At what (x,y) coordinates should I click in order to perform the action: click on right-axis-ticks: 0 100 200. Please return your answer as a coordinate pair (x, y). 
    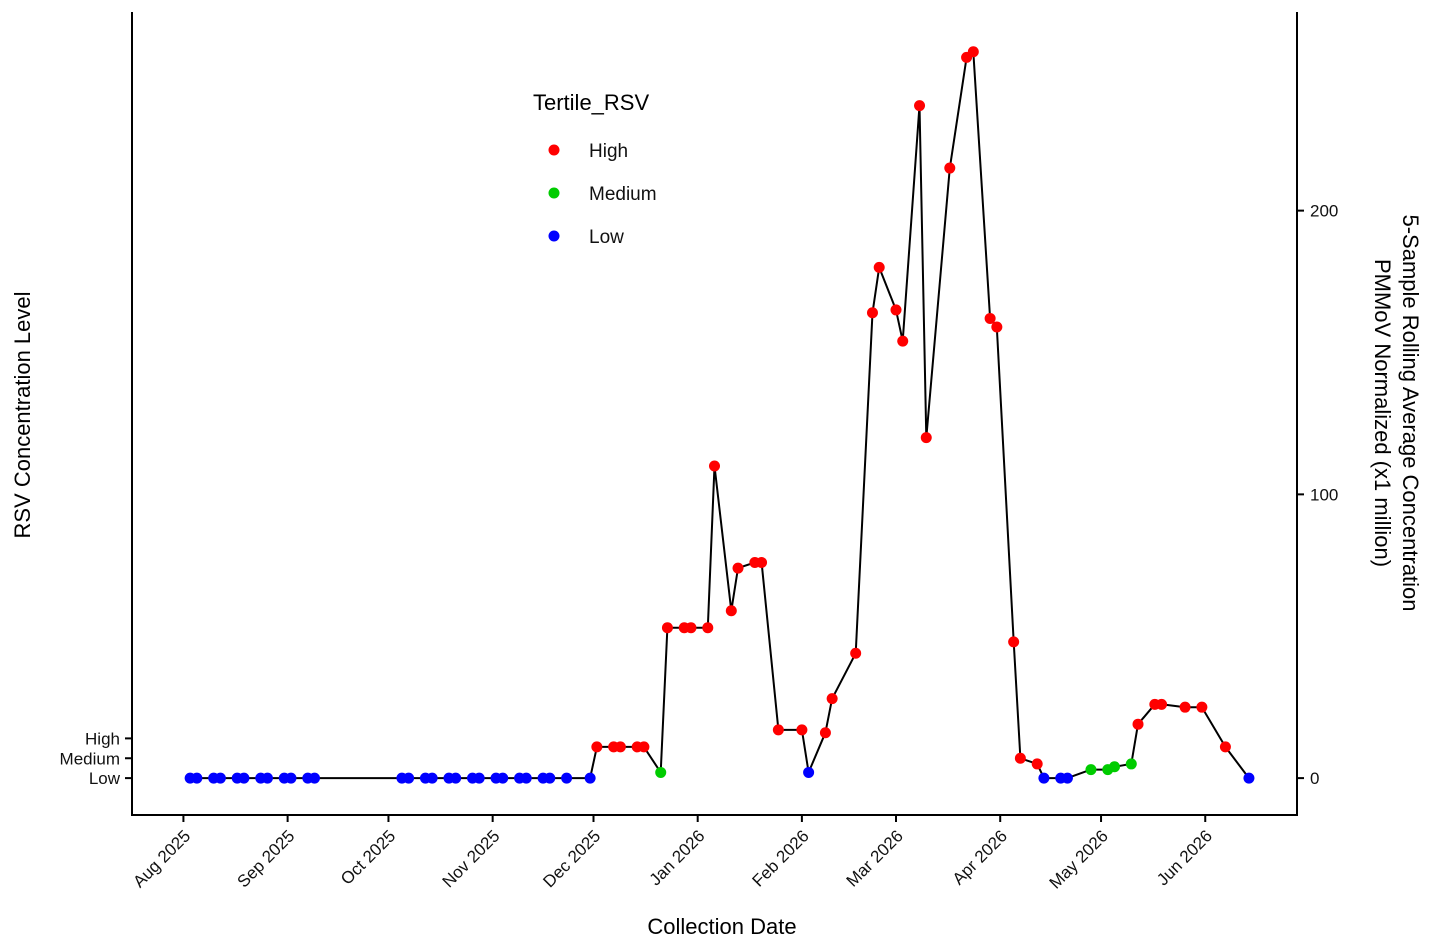
    Looking at the image, I should click on (1317, 495).